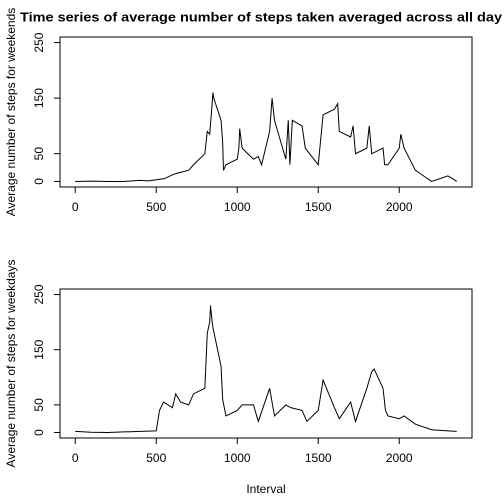 The image size is (504, 504). Describe the element at coordinates (11, 364) in the screenshot. I see `y-axis-label: Average number of steps for weekdays` at that location.